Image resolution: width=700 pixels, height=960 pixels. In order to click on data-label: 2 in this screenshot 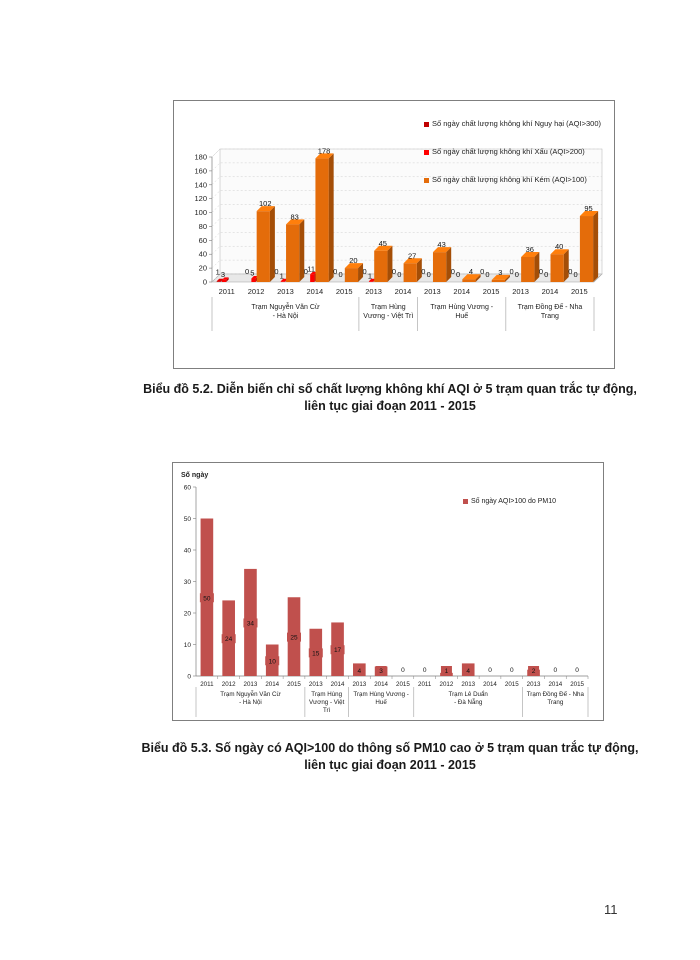, I will do `click(534, 671)`.